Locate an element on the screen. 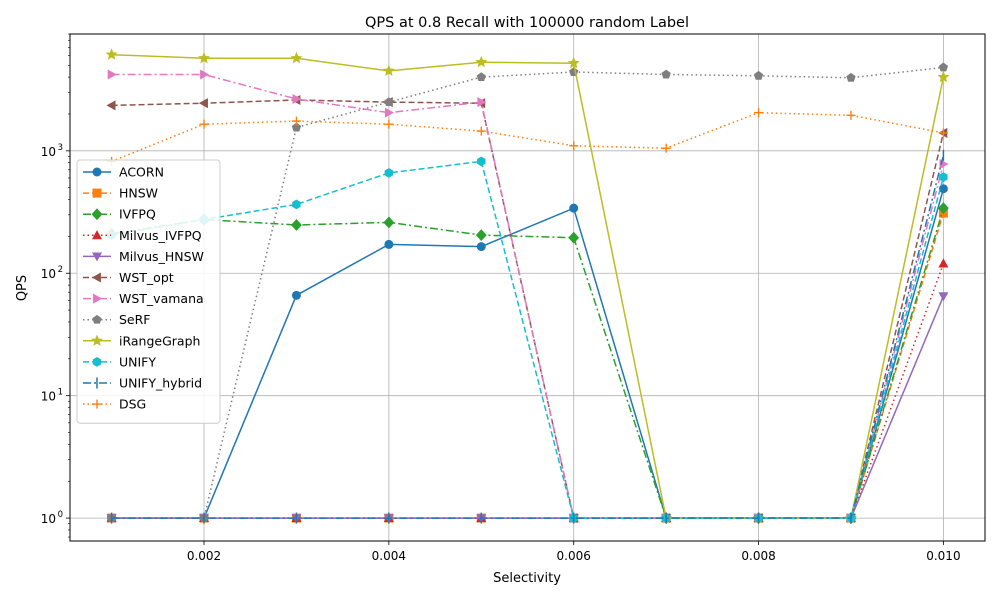  legend-label: SeRF is located at coordinates (135, 319).